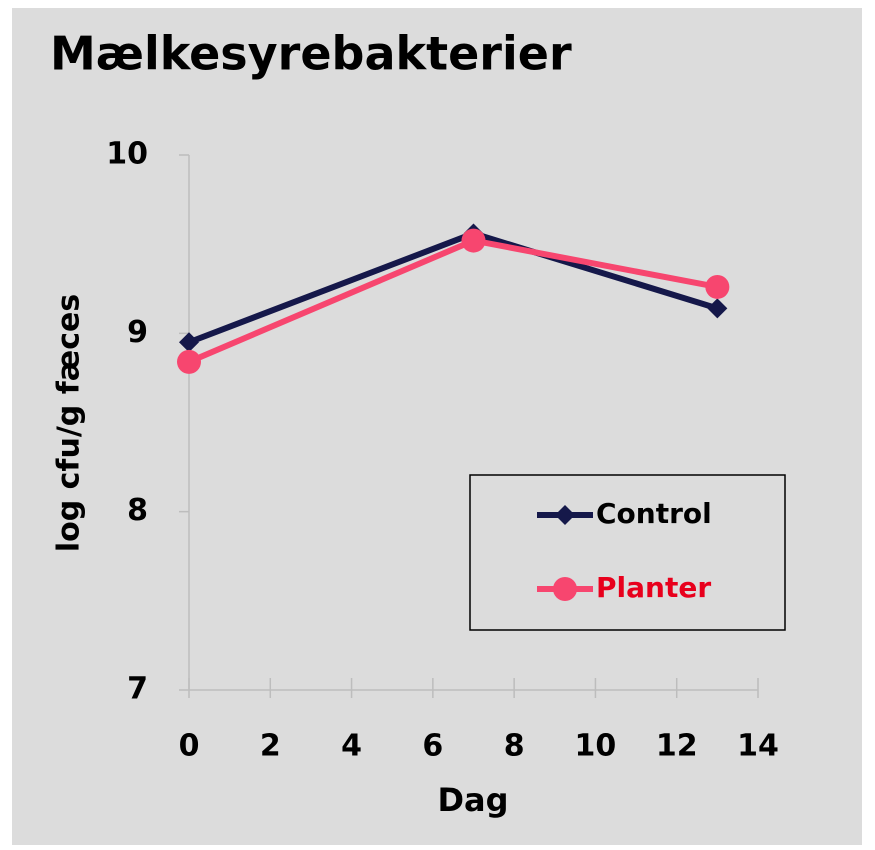 The image size is (875, 850). I want to click on legend-label: Planter, so click(653, 587).